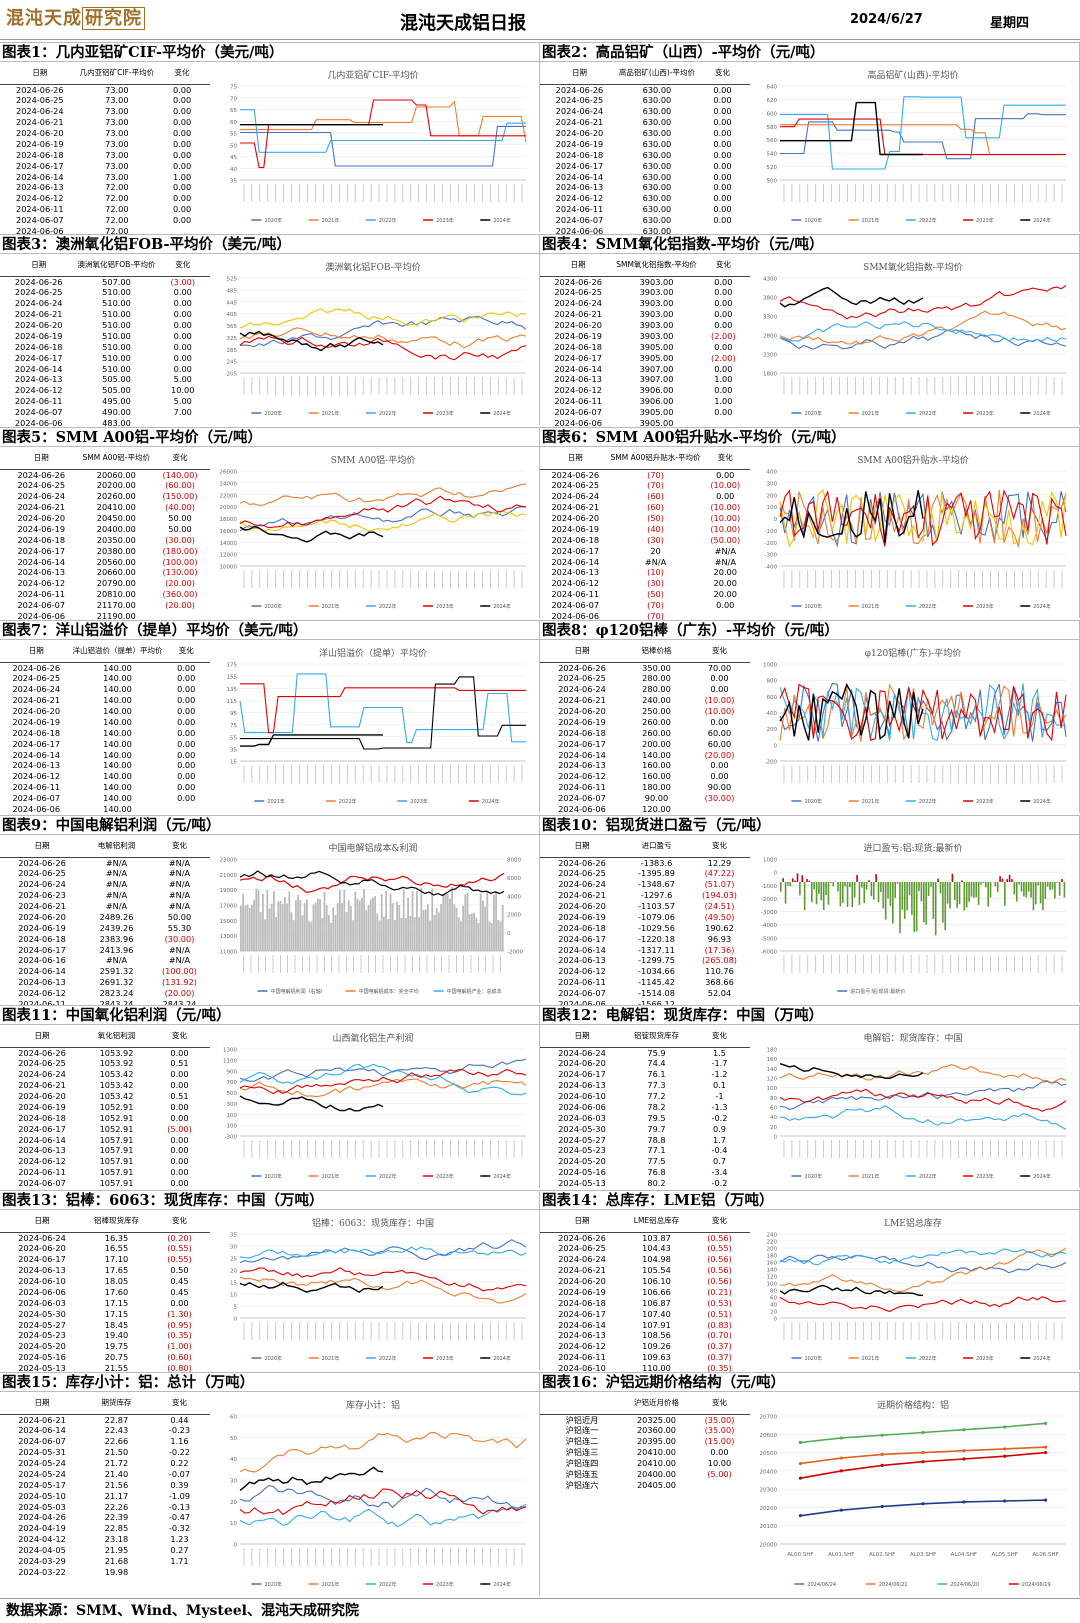  Describe the element at coordinates (656, 390) in the screenshot. I see `table-cell: 3906.00` at that location.